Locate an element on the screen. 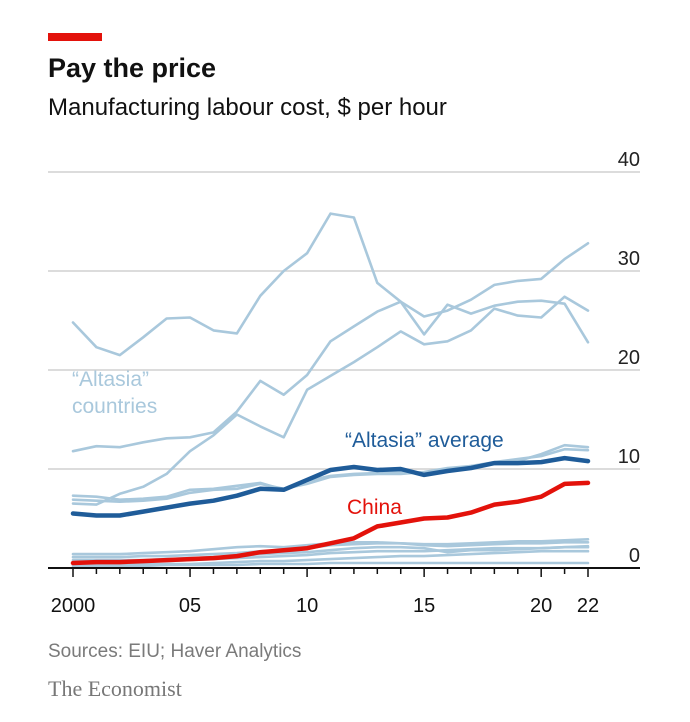 The height and width of the screenshot is (722, 690). publisher-logo: The Economist is located at coordinates (115, 688).